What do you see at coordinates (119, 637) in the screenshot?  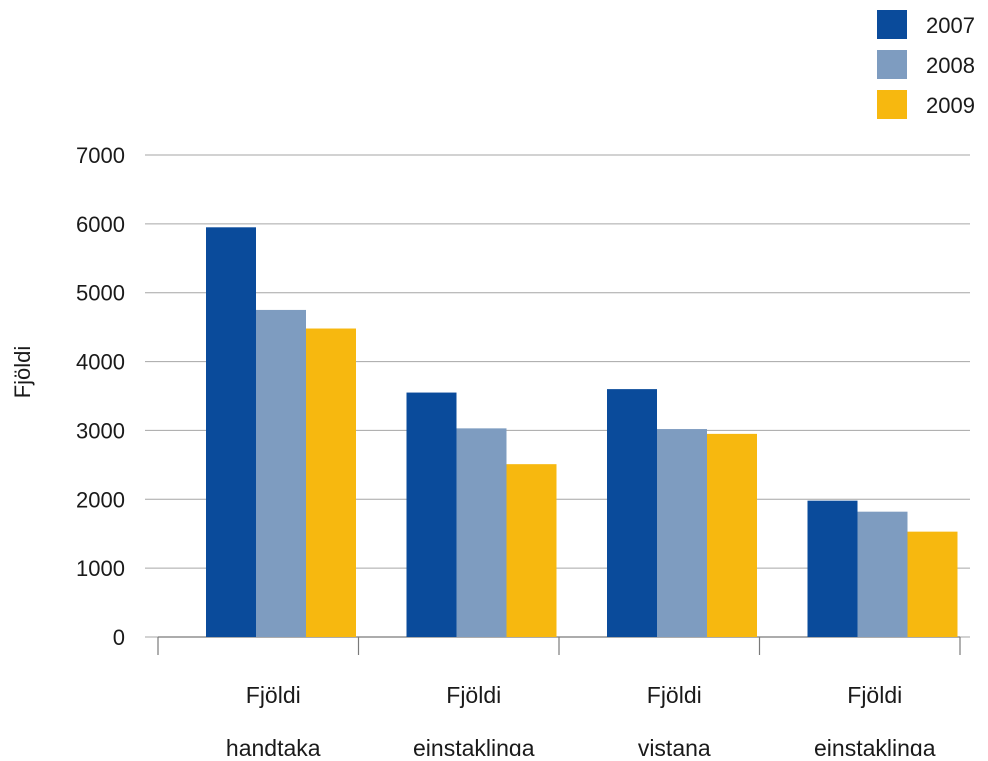 I see `y-tick-label: 0` at bounding box center [119, 637].